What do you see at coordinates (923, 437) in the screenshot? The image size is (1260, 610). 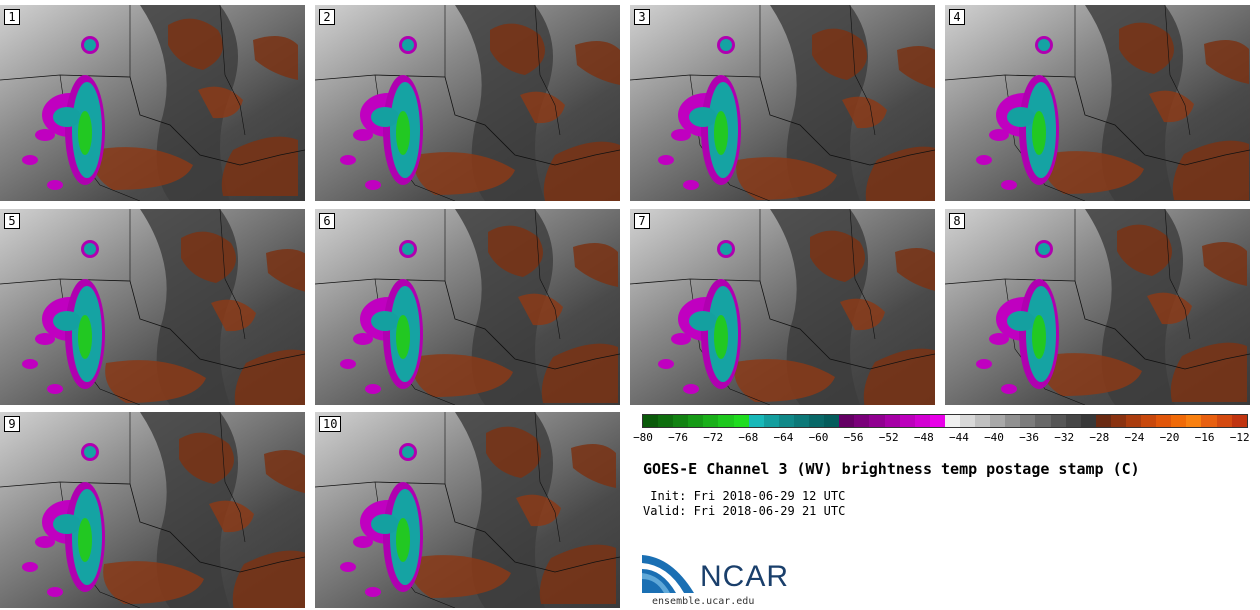 I see `colorbar-tick-label: −48` at bounding box center [923, 437].